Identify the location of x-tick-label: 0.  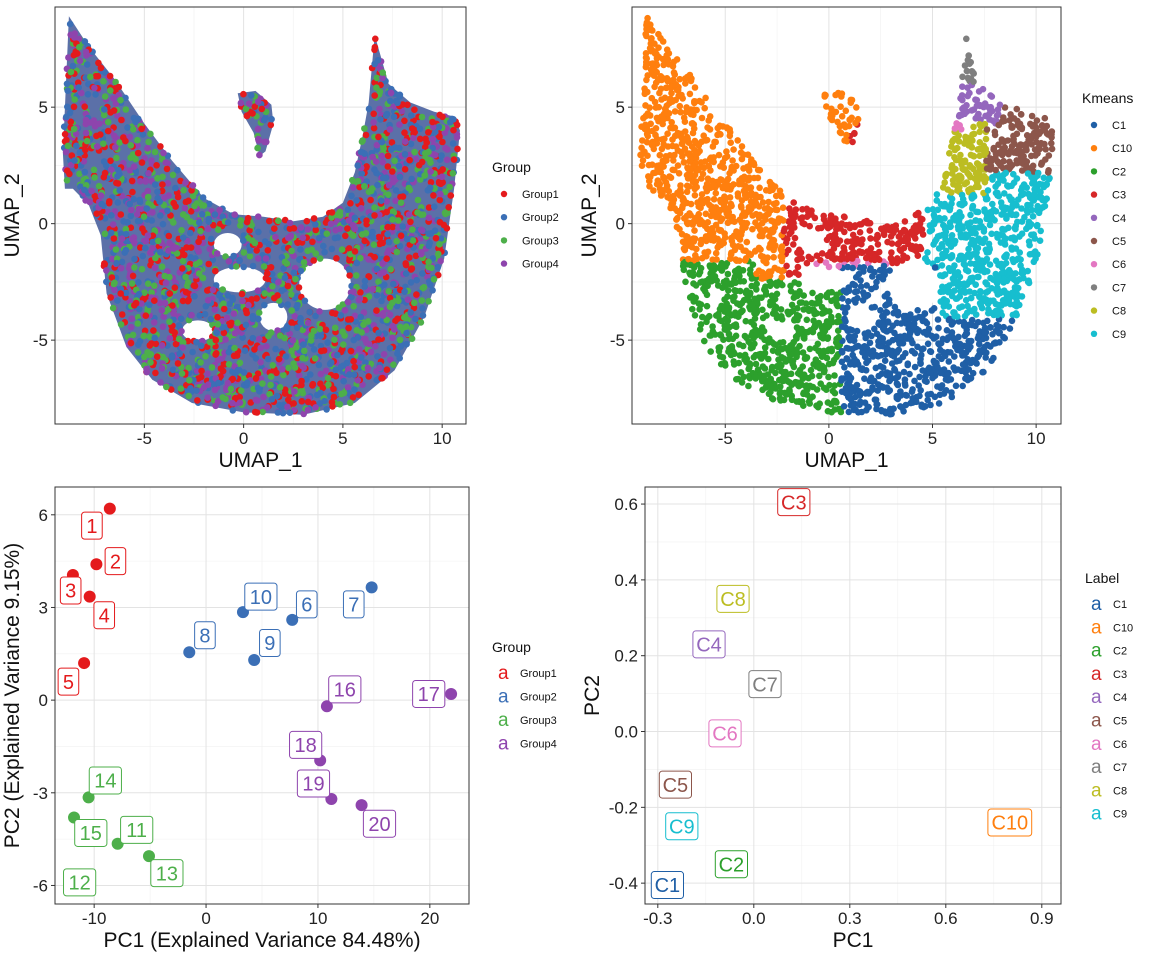
(243, 438).